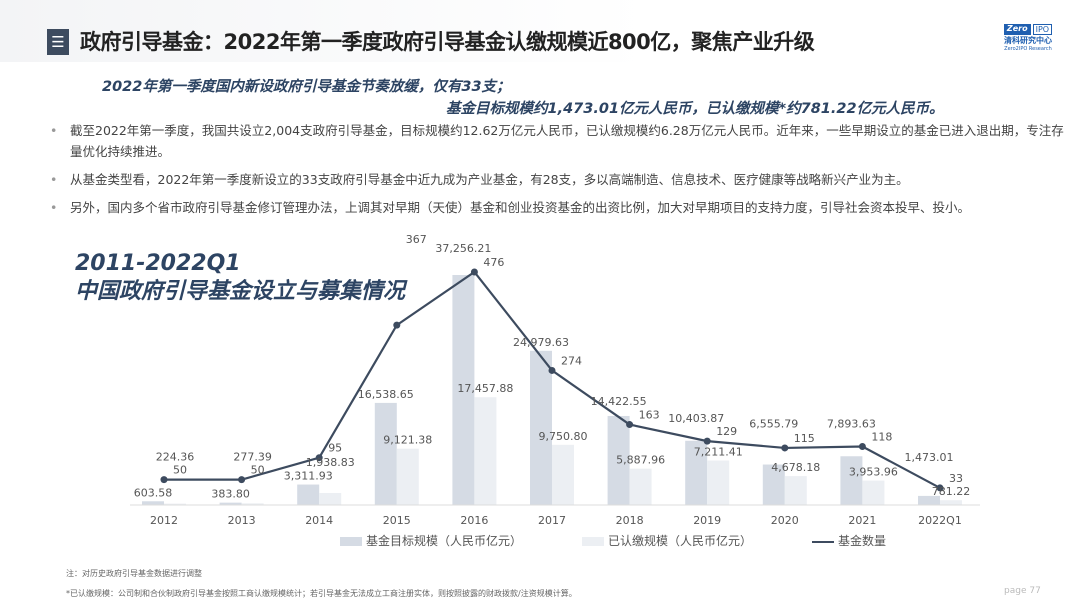 This screenshot has width=1080, height=607. I want to click on legend-item-target: 基金目标规模（人民币亿元）, so click(431, 540).